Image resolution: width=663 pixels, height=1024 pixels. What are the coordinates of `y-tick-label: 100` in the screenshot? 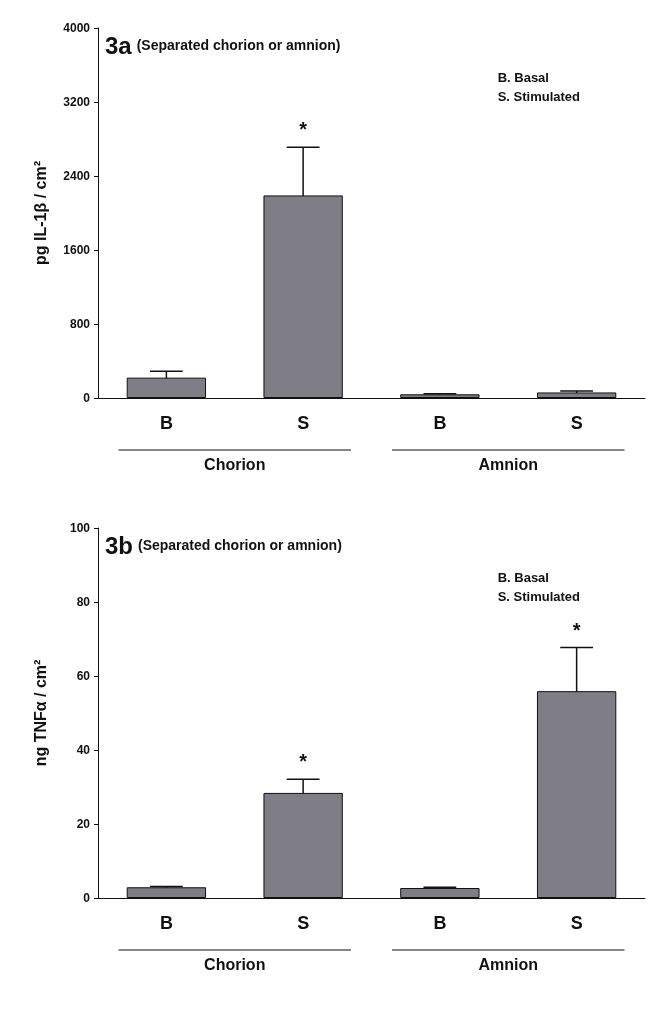 It's located at (80, 528).